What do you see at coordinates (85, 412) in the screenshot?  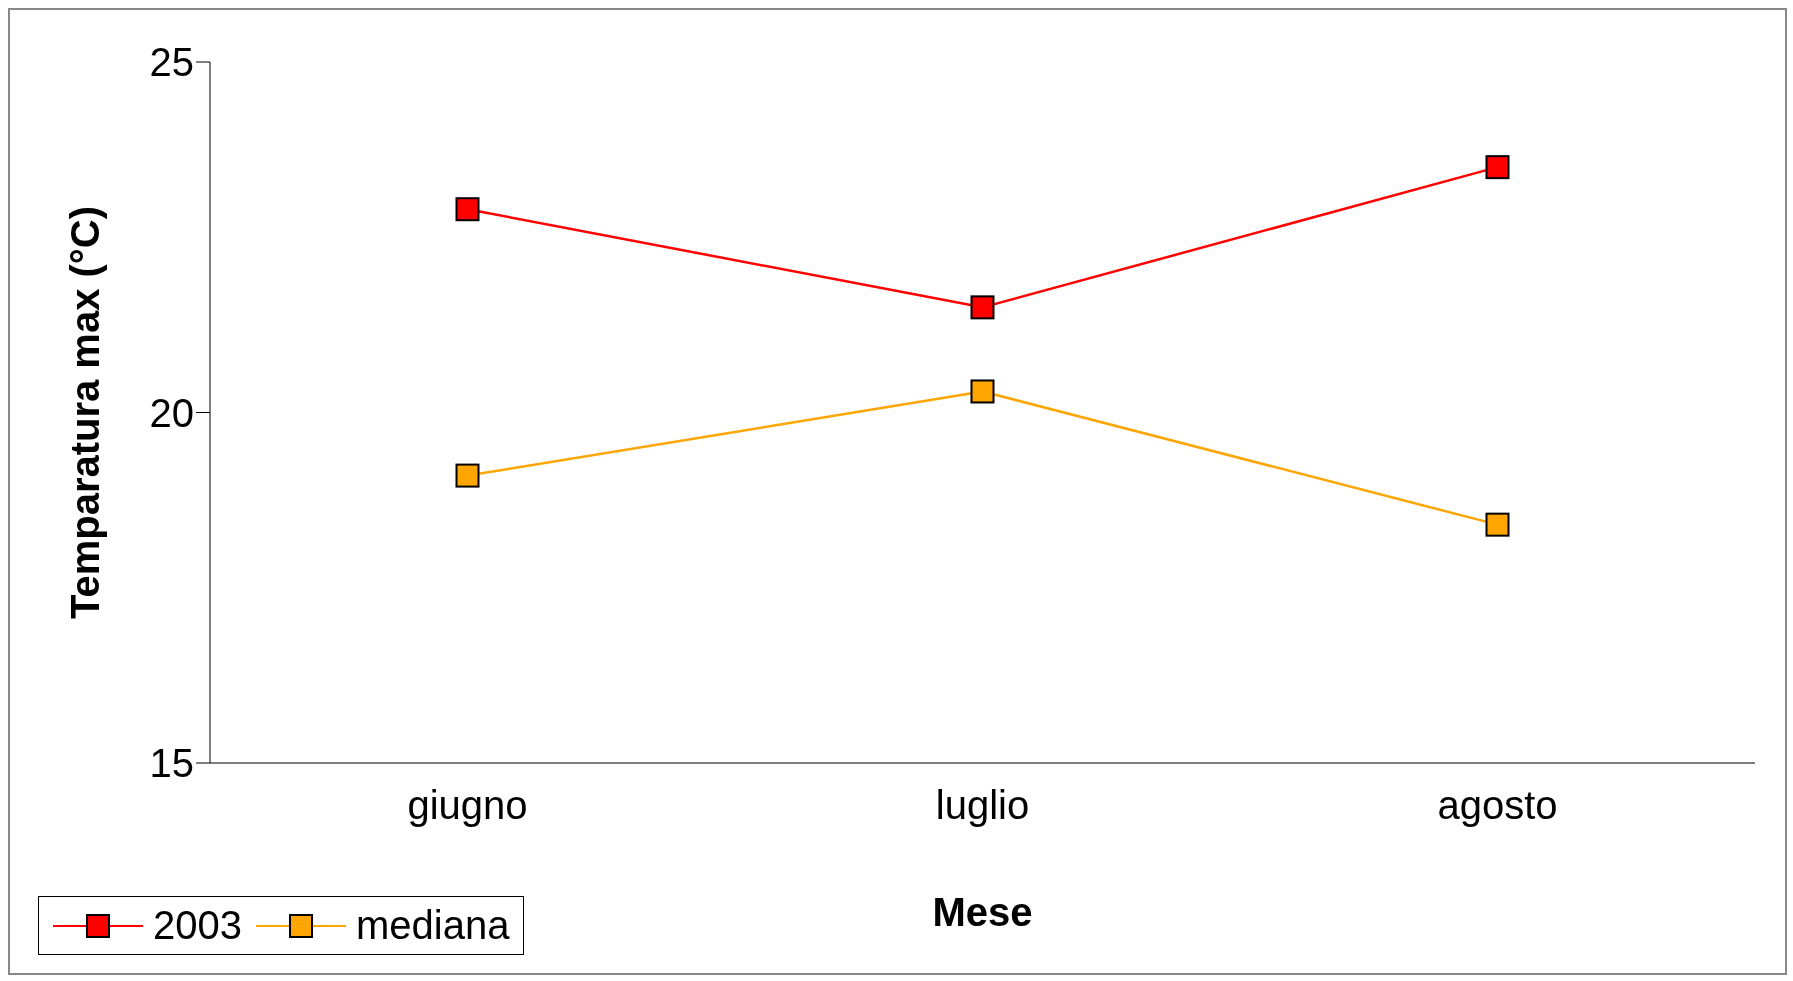 I see `y-axis-title: Temparatura max (°C)` at bounding box center [85, 412].